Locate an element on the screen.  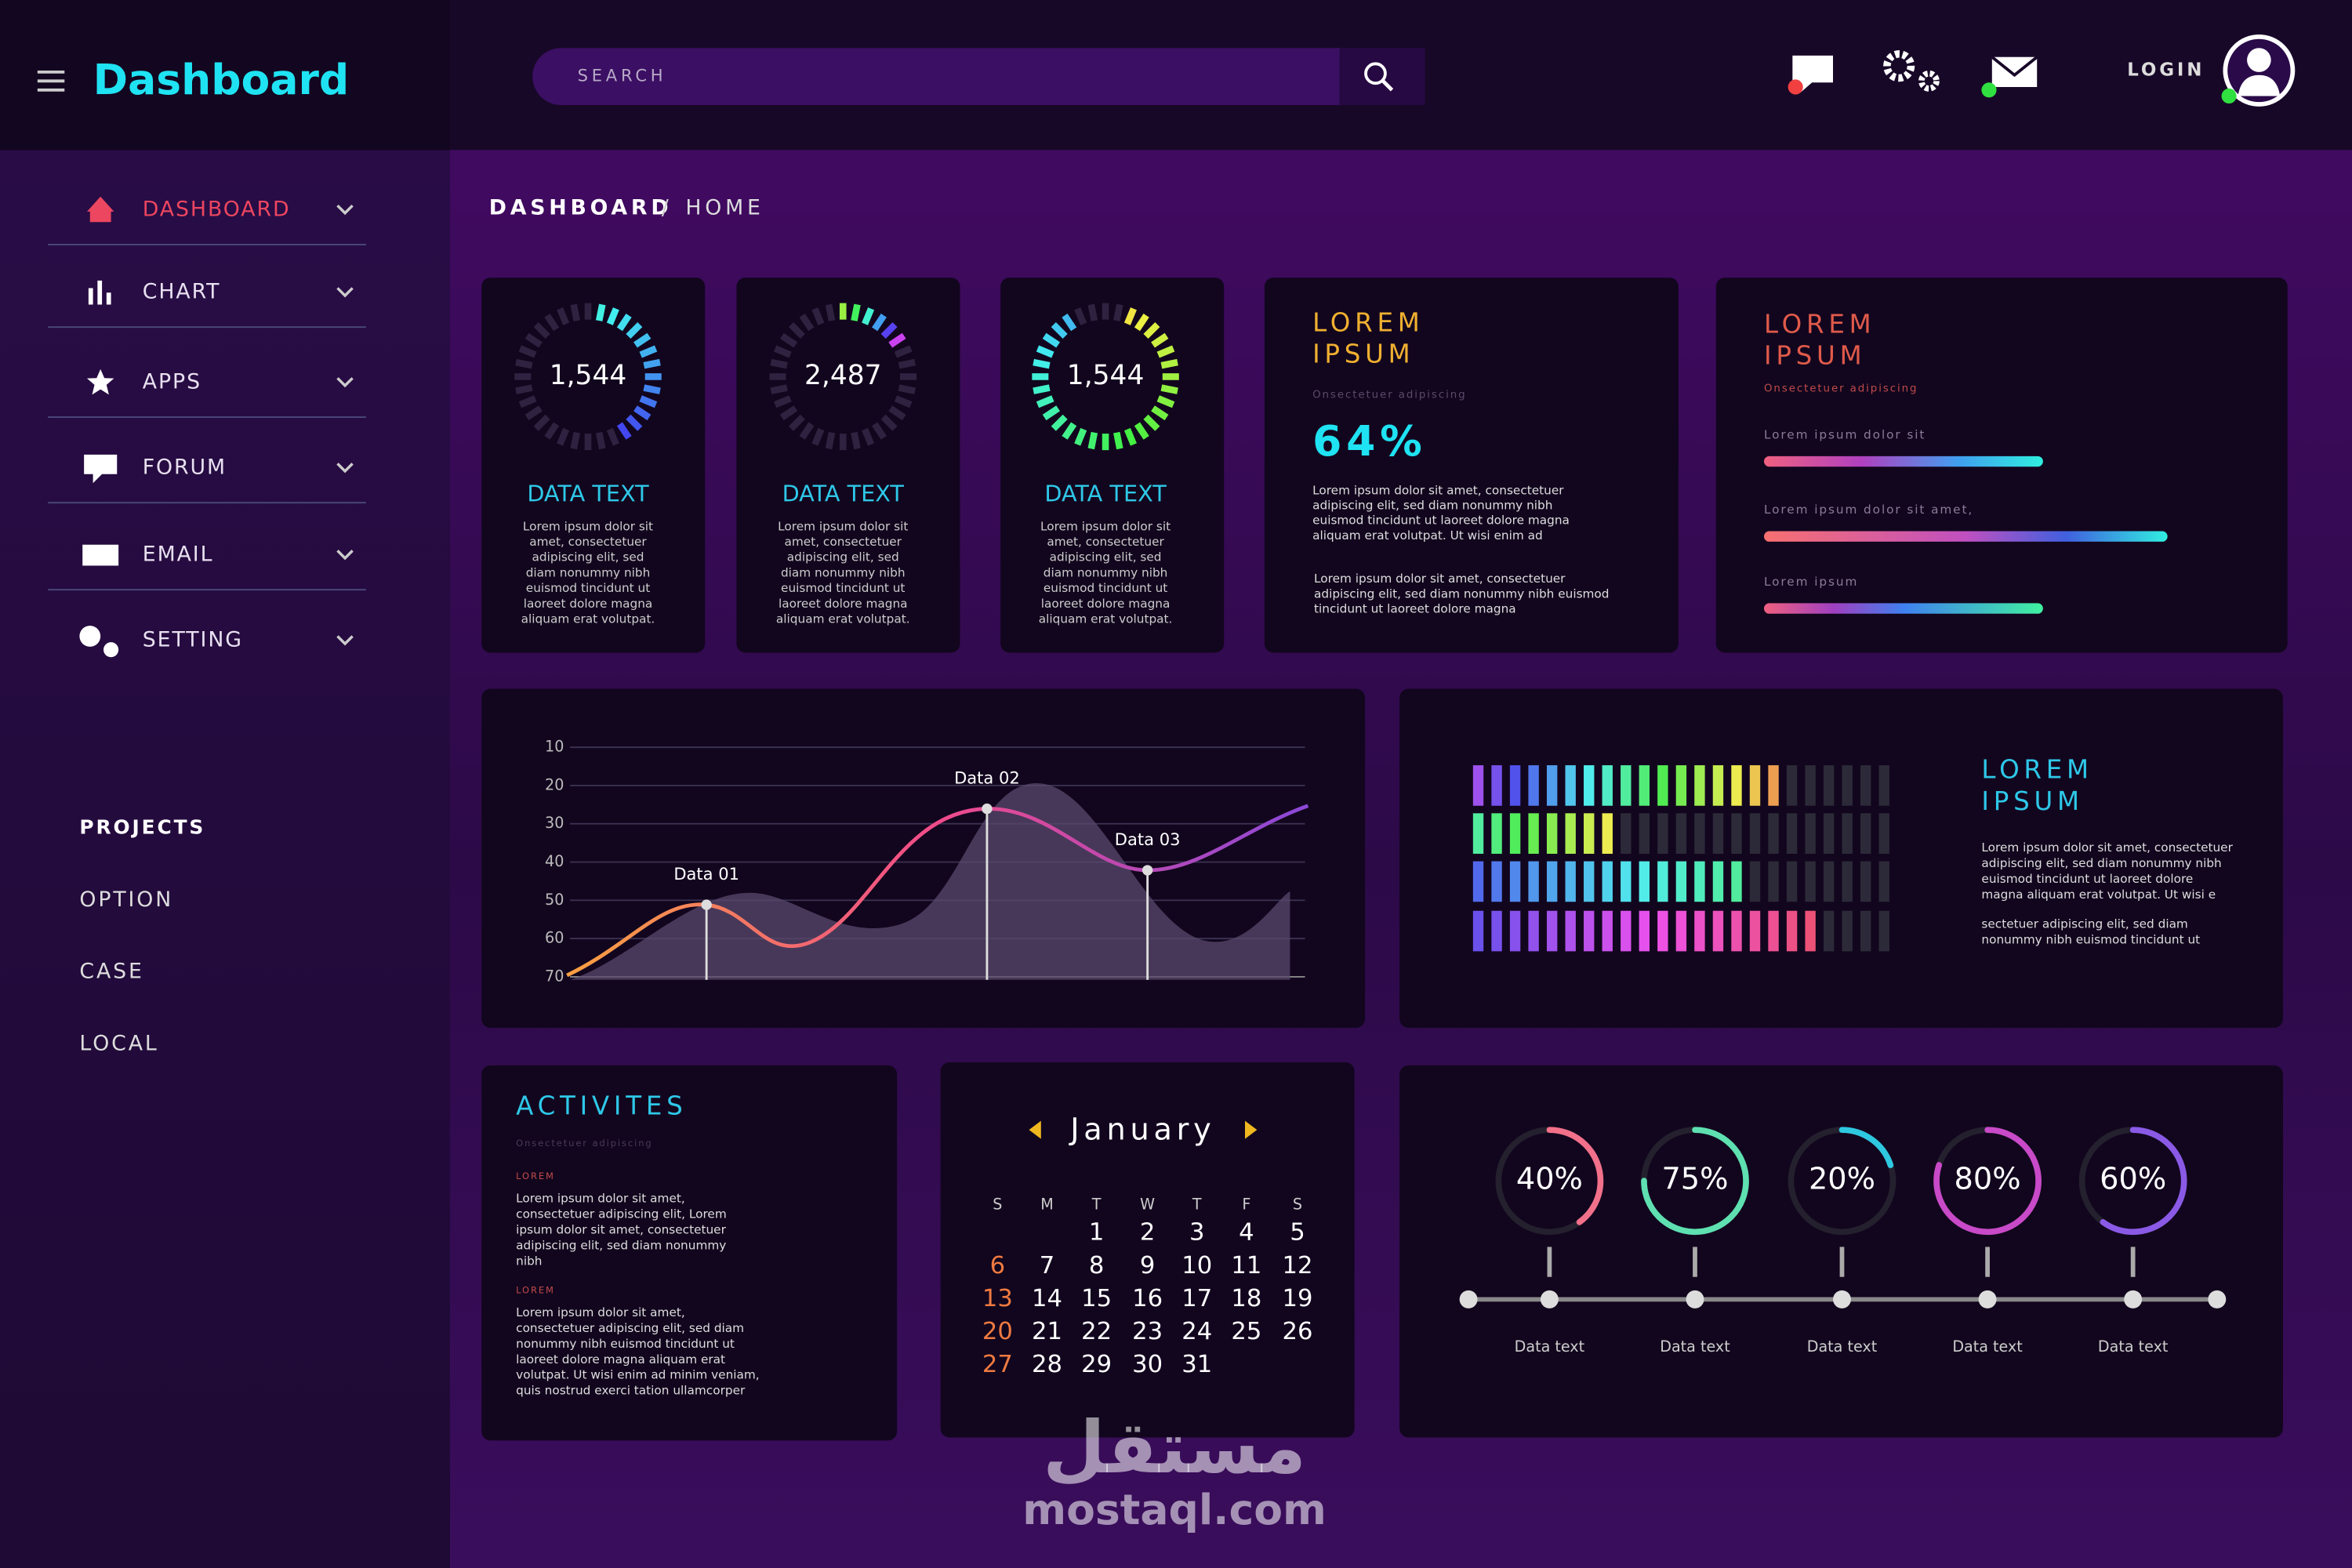
calendar-day: 28 is located at coordinates (1047, 1364).